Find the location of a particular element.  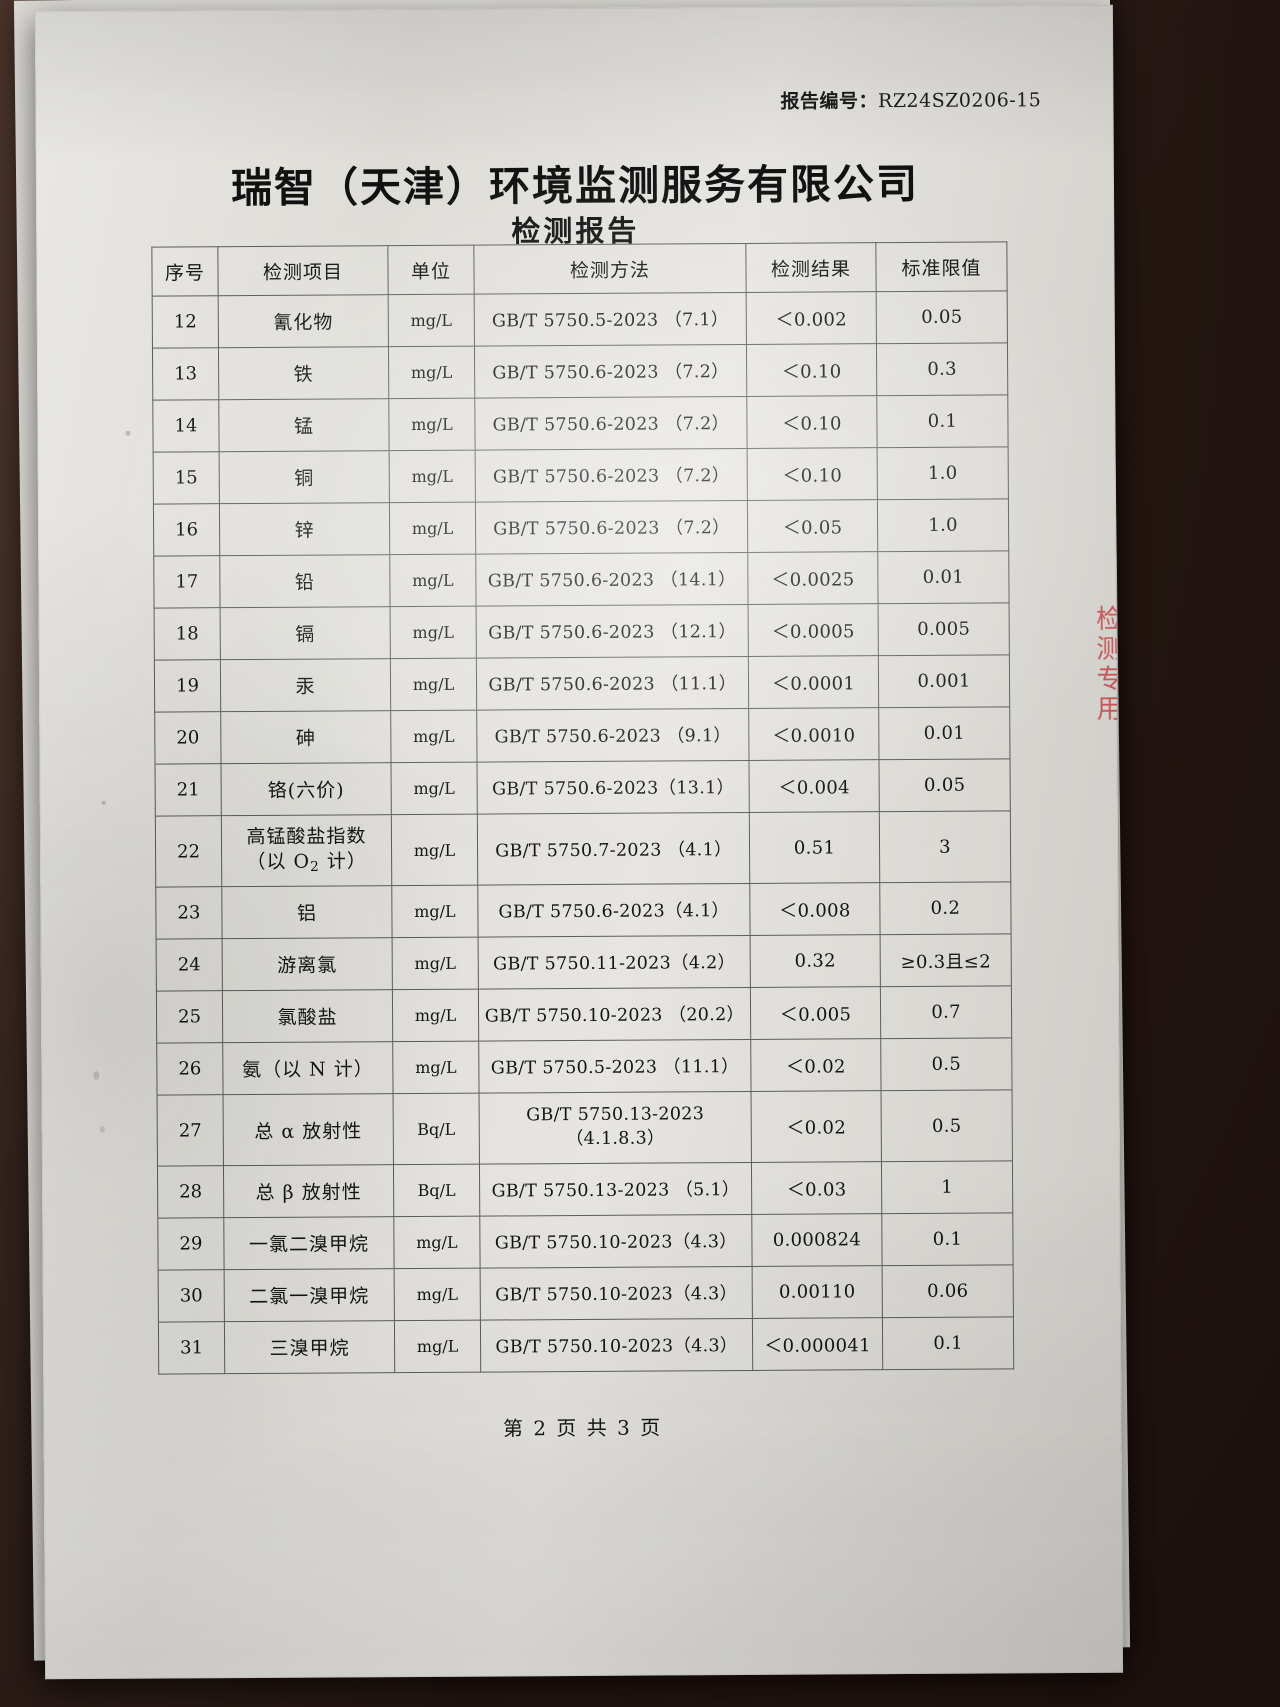

cell-test-item: 汞 is located at coordinates (305, 685).